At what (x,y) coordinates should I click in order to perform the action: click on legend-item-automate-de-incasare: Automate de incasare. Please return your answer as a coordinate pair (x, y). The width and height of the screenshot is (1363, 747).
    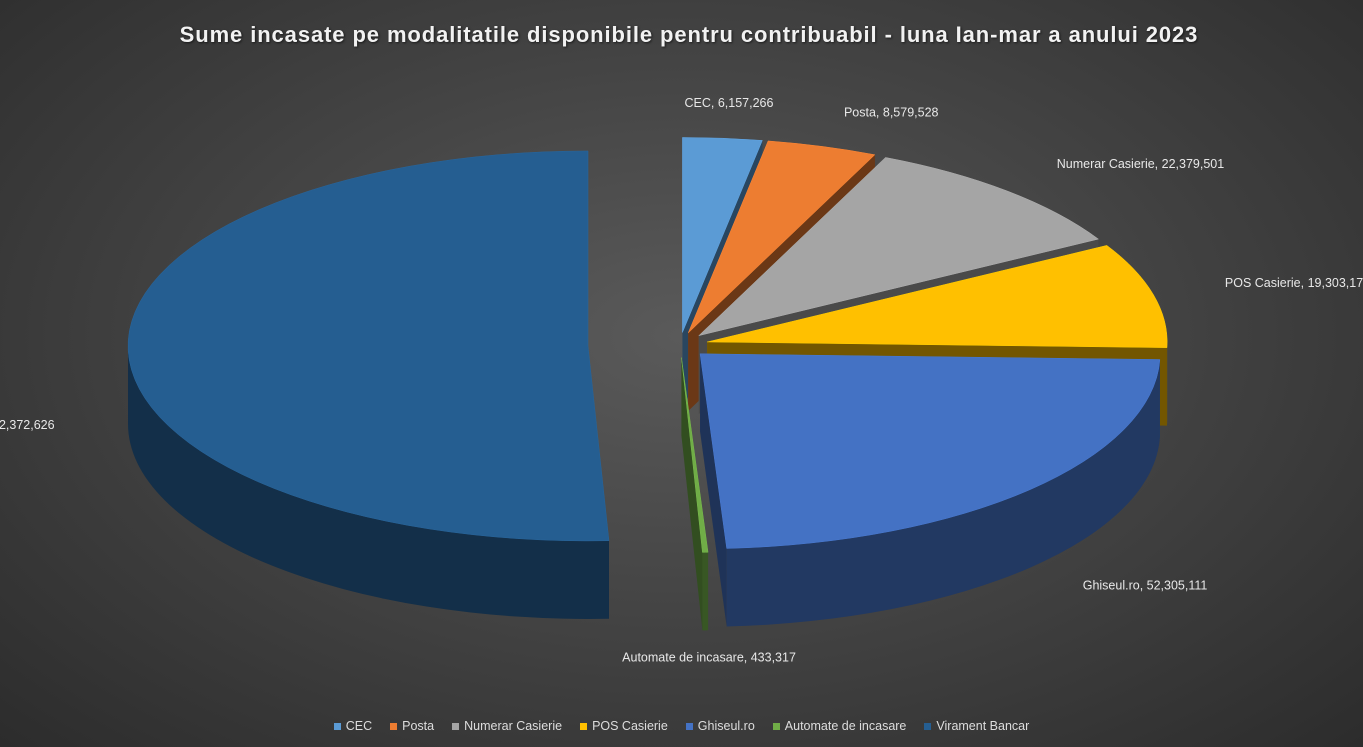
    Looking at the image, I should click on (839, 726).